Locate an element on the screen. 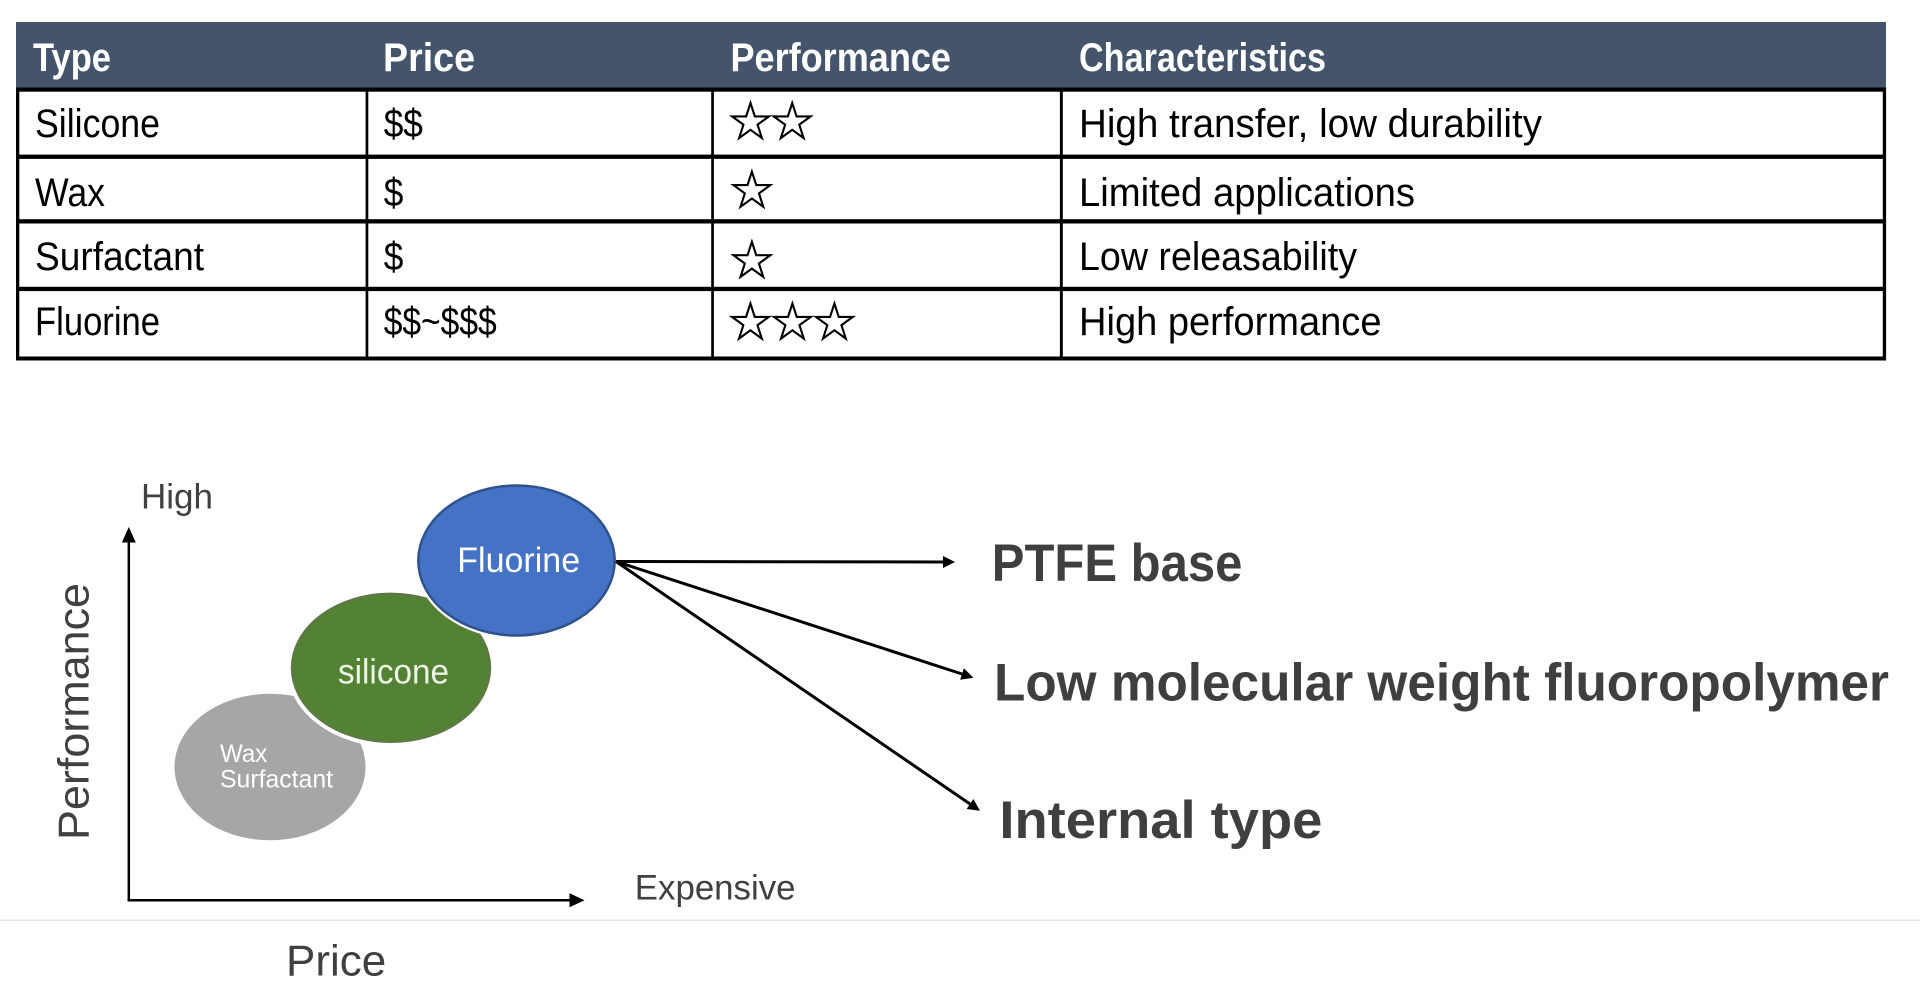 The width and height of the screenshot is (1920, 994). svg-text: Limited applications is located at coordinates (1247, 193).